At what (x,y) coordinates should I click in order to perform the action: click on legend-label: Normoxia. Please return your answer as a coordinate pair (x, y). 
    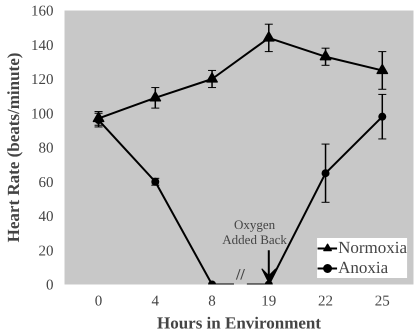
    Looking at the image, I should click on (372, 248).